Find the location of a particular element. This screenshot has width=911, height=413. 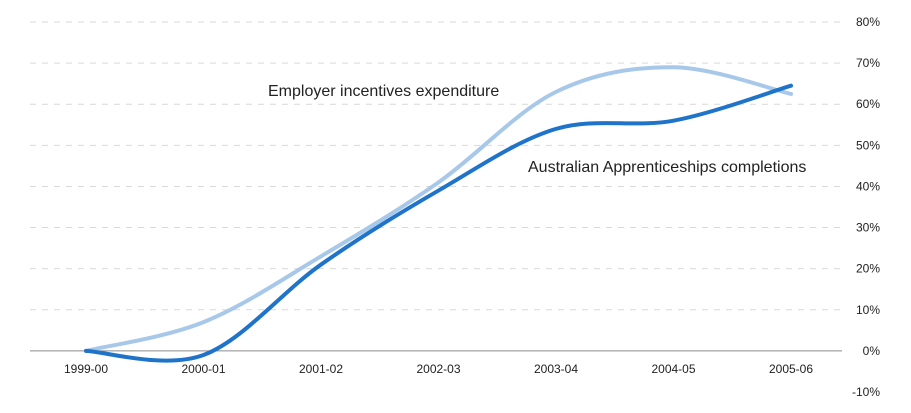

y-tick-label: -10% is located at coordinates (866, 392).